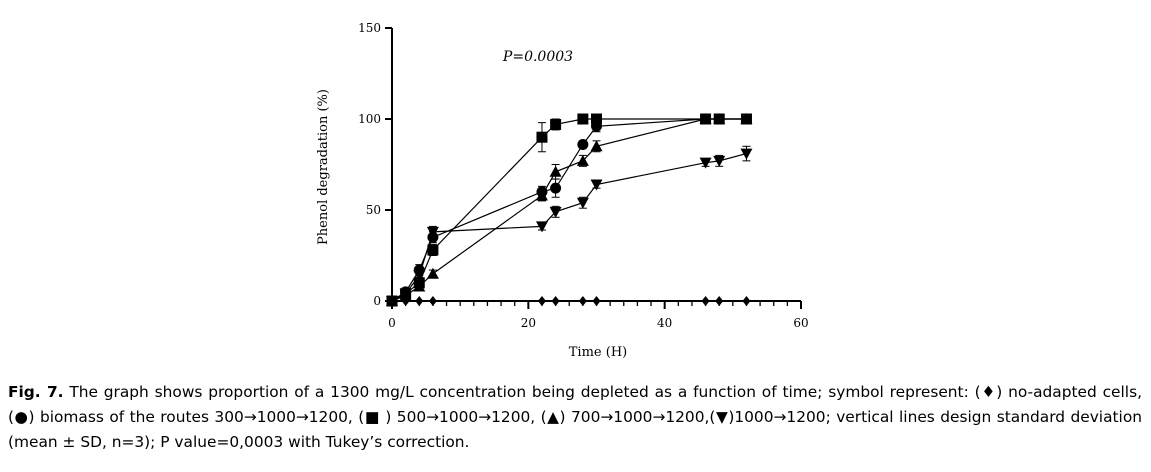  What do you see at coordinates (36, 392) in the screenshot?
I see `figure-label: Fig. 7.` at bounding box center [36, 392].